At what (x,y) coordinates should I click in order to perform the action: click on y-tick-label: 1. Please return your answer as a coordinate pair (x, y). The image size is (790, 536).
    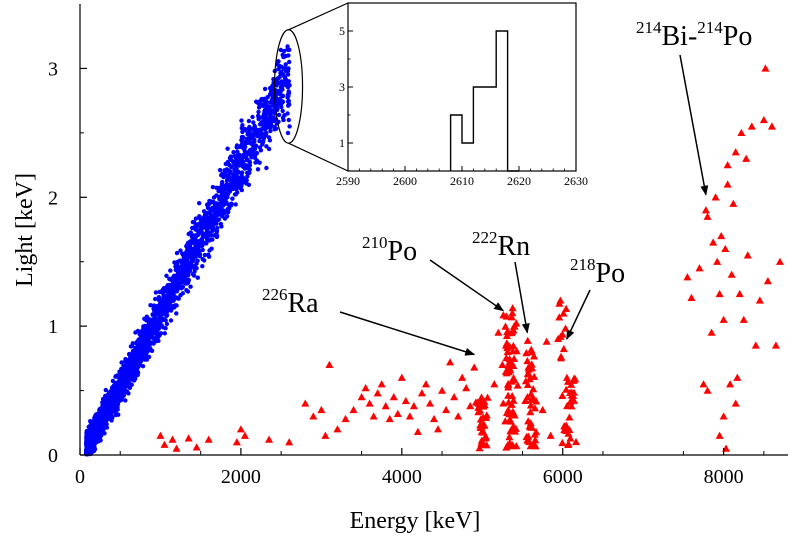
    Looking at the image, I should click on (53, 327).